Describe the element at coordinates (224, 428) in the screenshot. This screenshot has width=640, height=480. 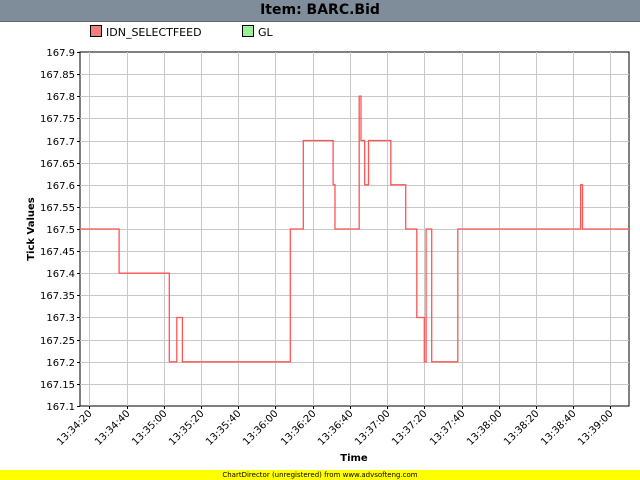
I see `x-tick-label: 13:35:40` at that location.